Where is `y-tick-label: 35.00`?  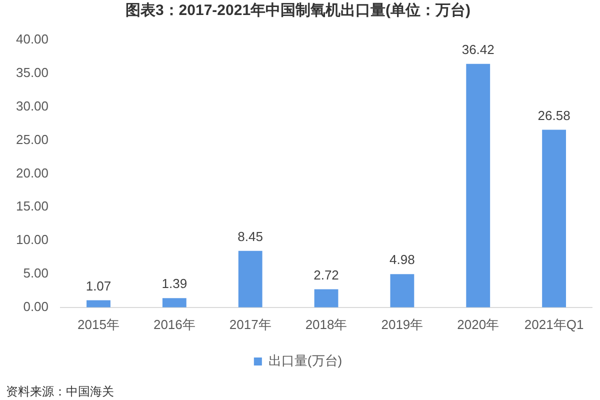 y-tick-label: 35.00 is located at coordinates (32, 72).